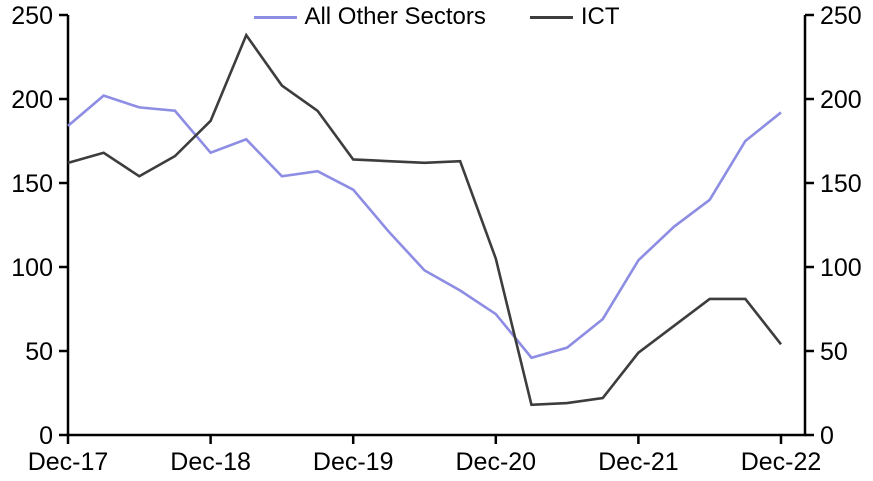 This screenshot has width=873, height=481. Describe the element at coordinates (574, 16) in the screenshot. I see `legend-item-ict: ICT` at that location.